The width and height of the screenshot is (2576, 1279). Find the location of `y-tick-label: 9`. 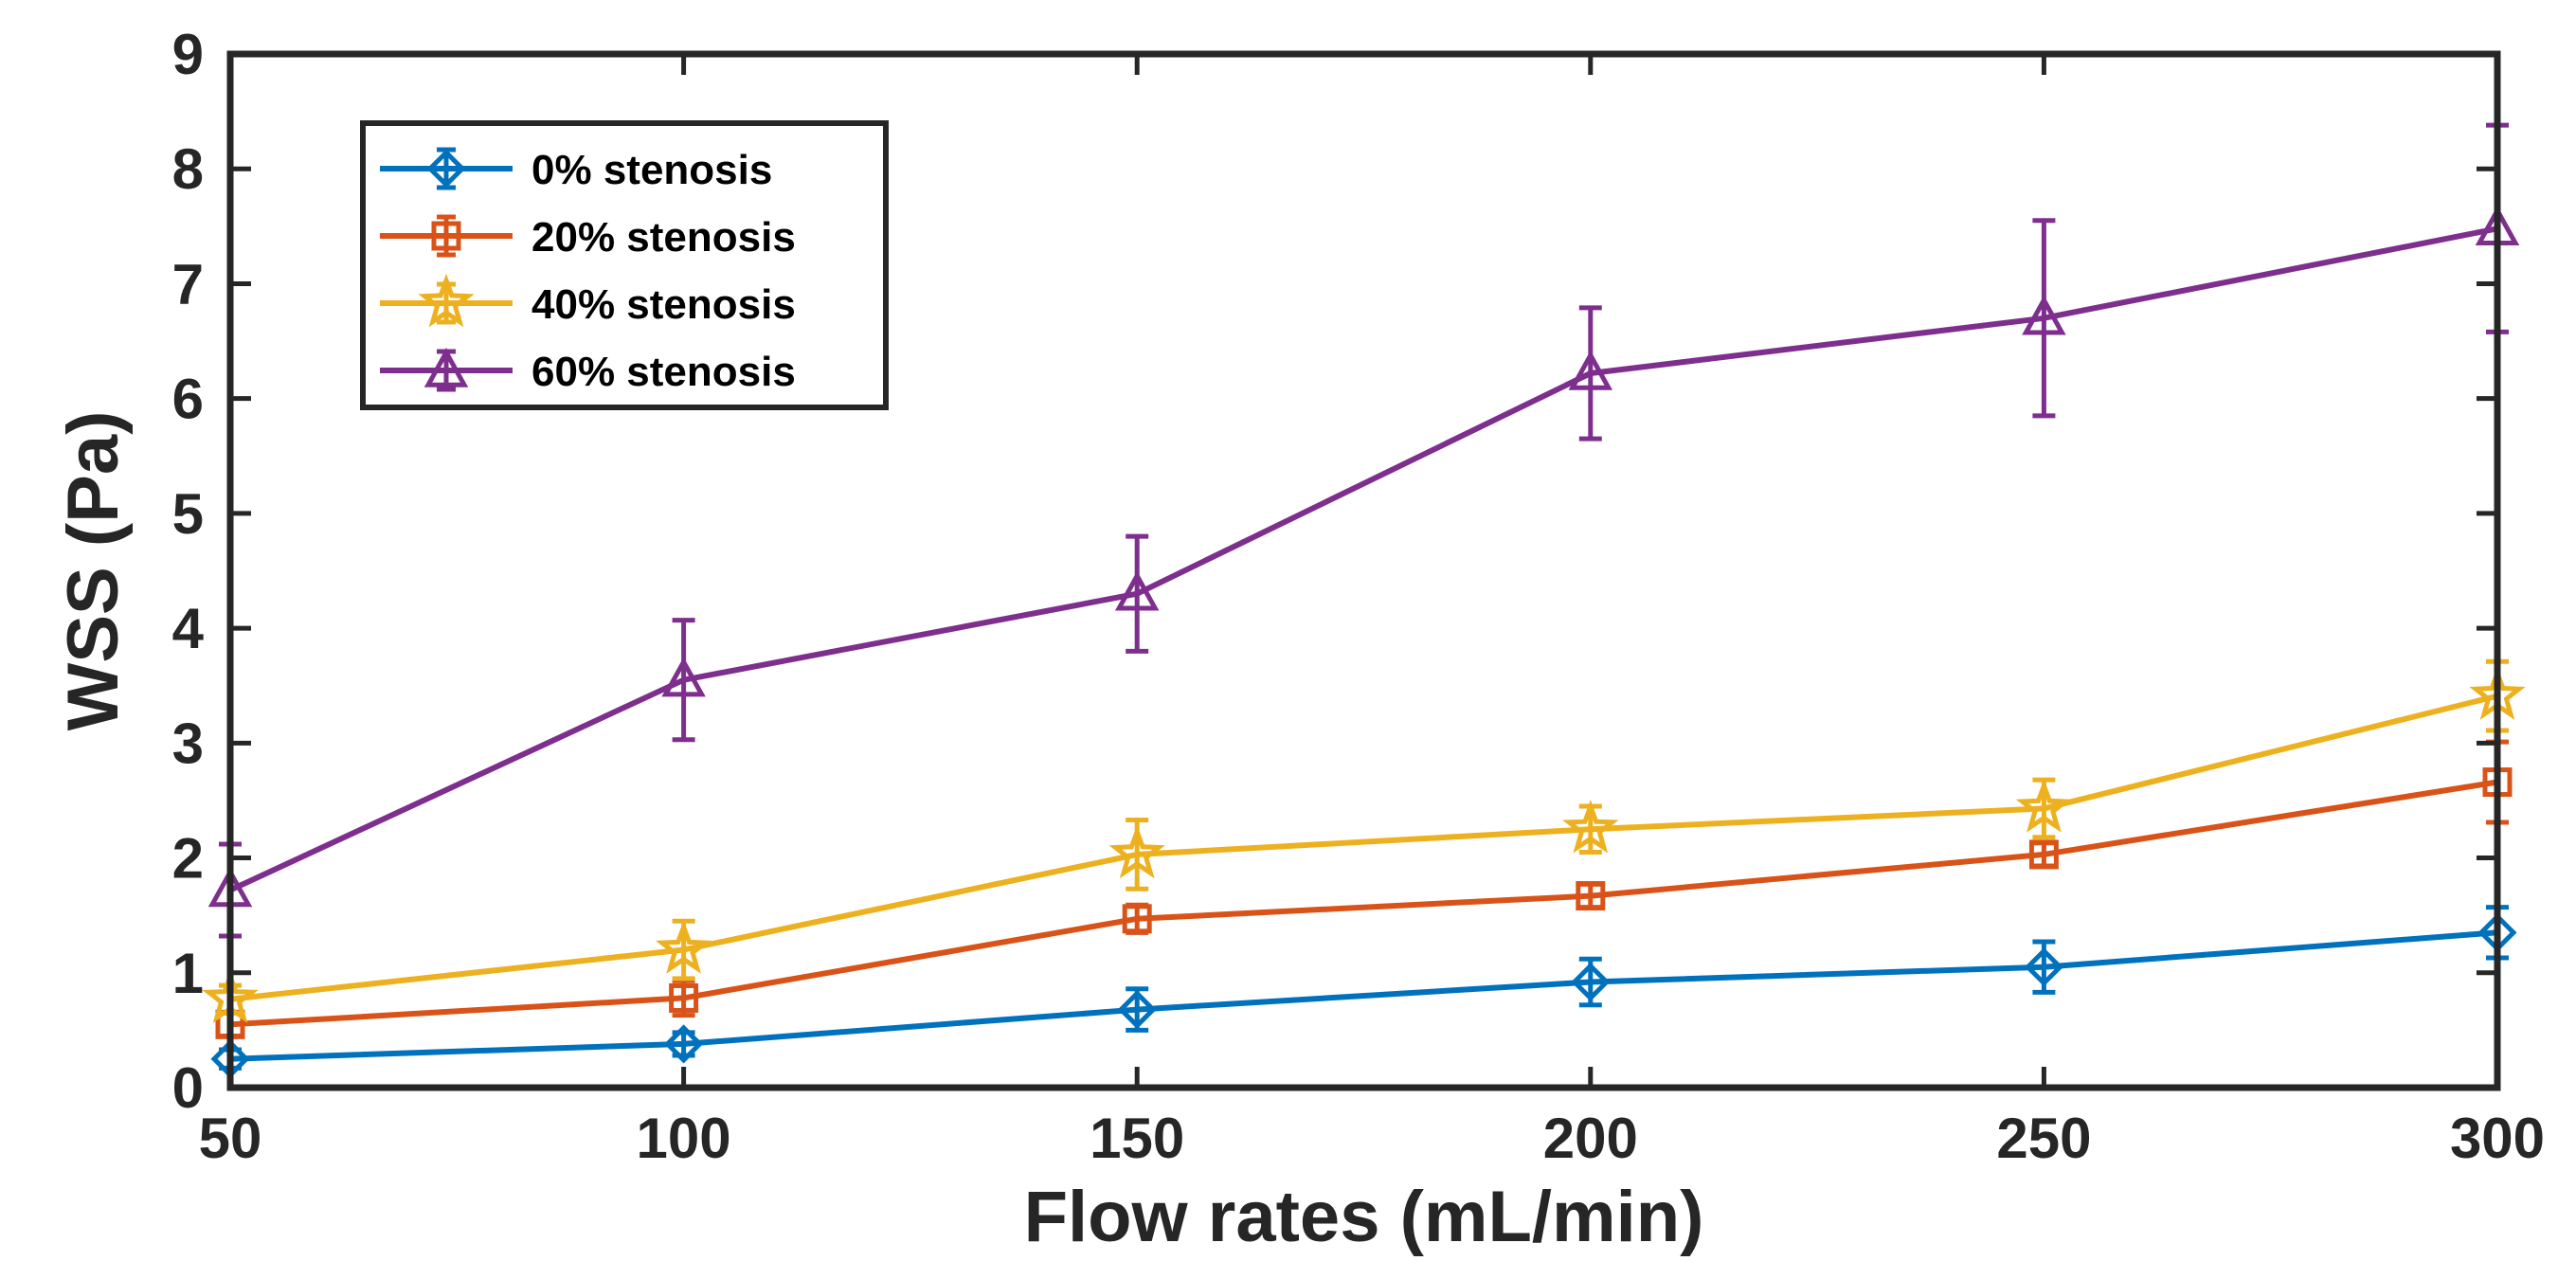

y-tick-label: 9 is located at coordinates (188, 54).